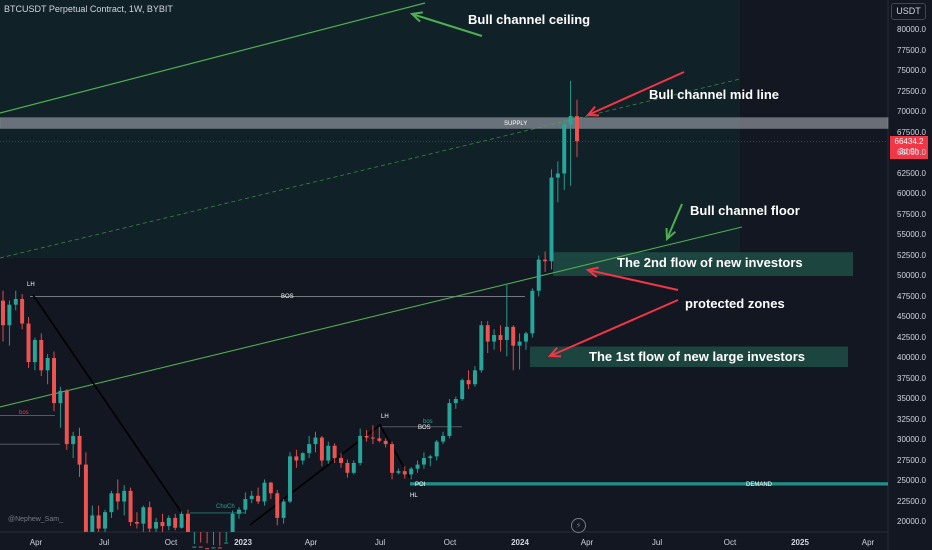 Image resolution: width=932 pixels, height=550 pixels. I want to click on annotation-zone2: The 2nd flow of new investors, so click(710, 262).